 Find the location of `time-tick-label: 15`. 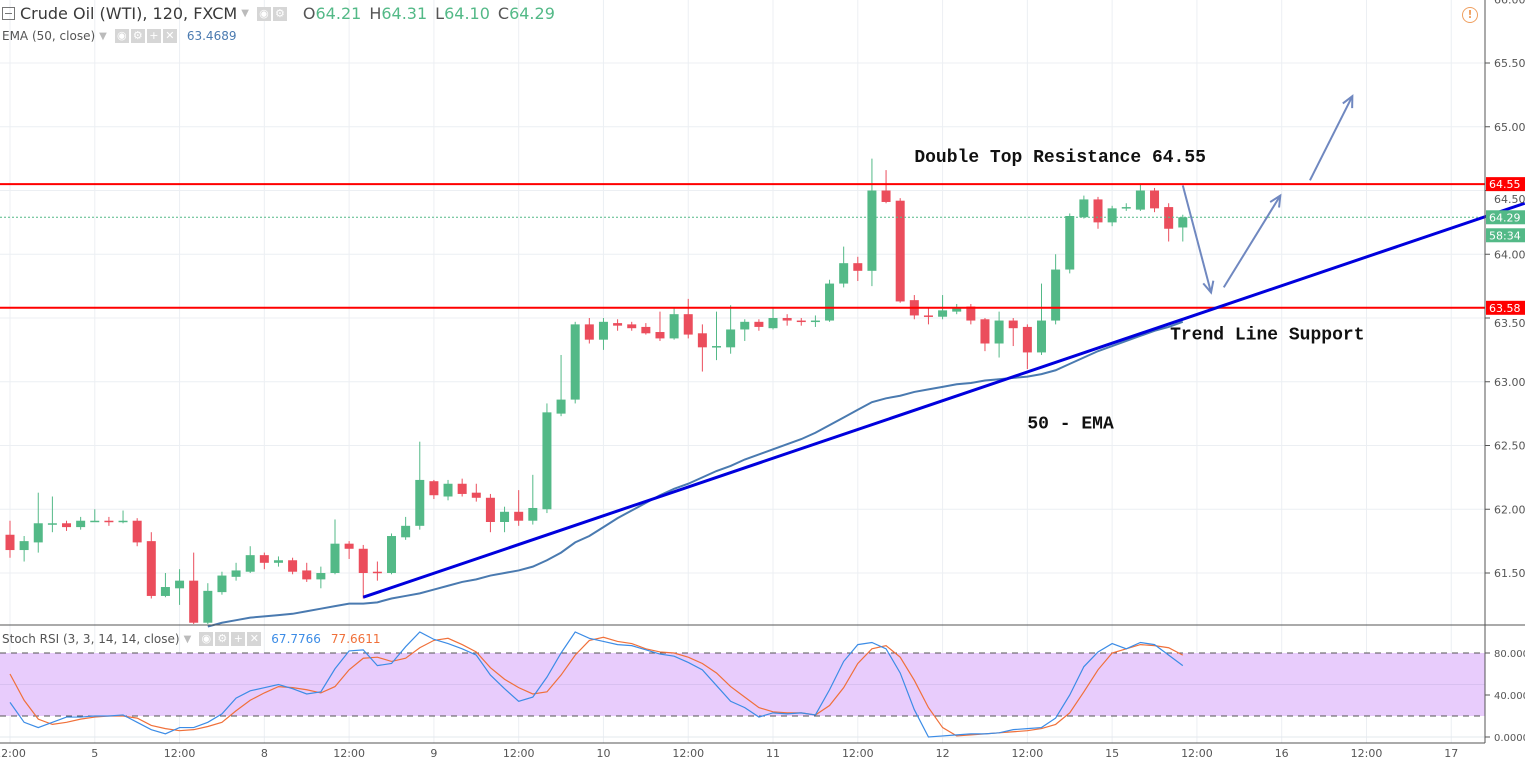

time-tick-label: 15 is located at coordinates (1112, 753).